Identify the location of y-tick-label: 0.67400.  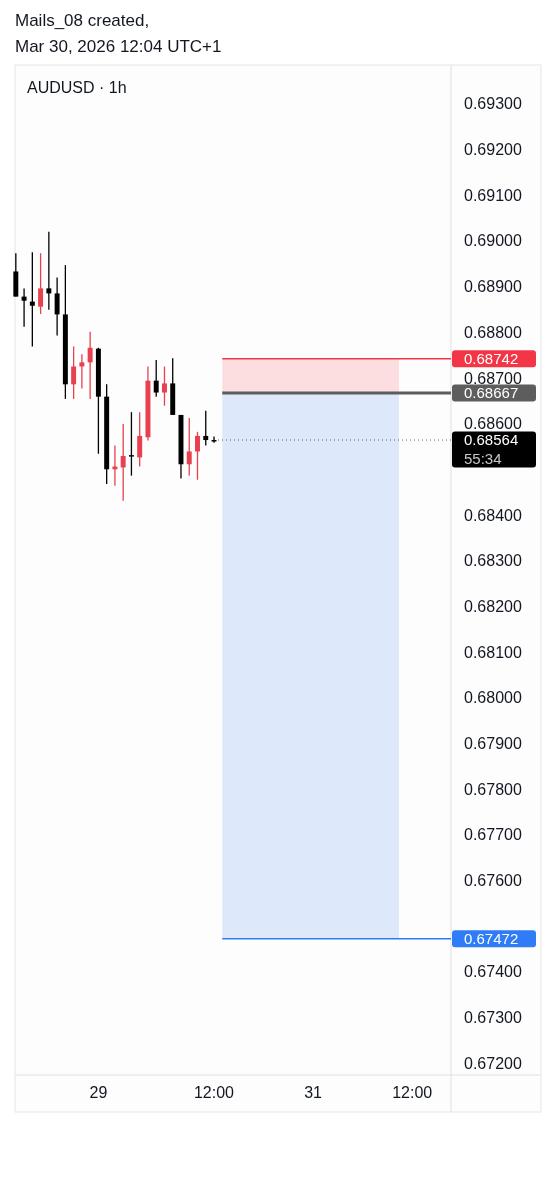
(493, 972).